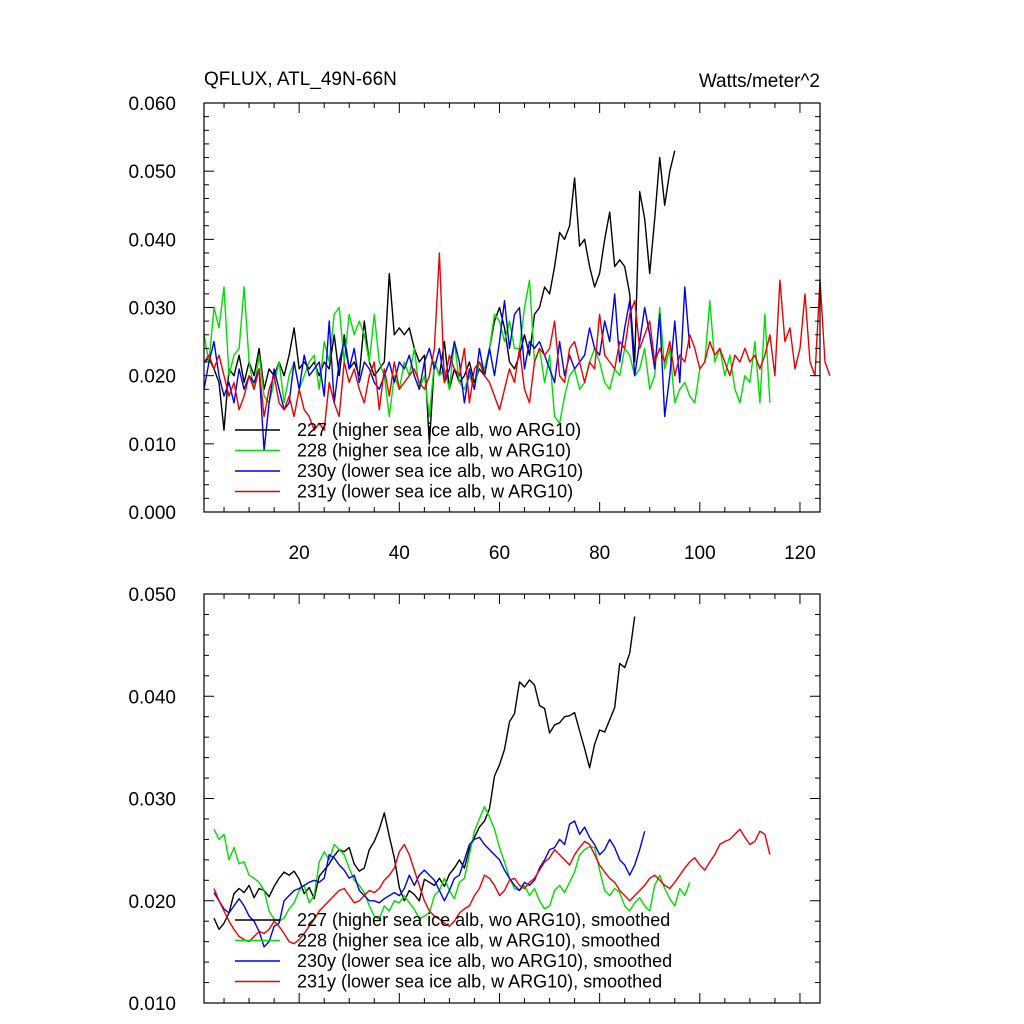  I want to click on y-tick-label: 0.000, so click(152, 513).